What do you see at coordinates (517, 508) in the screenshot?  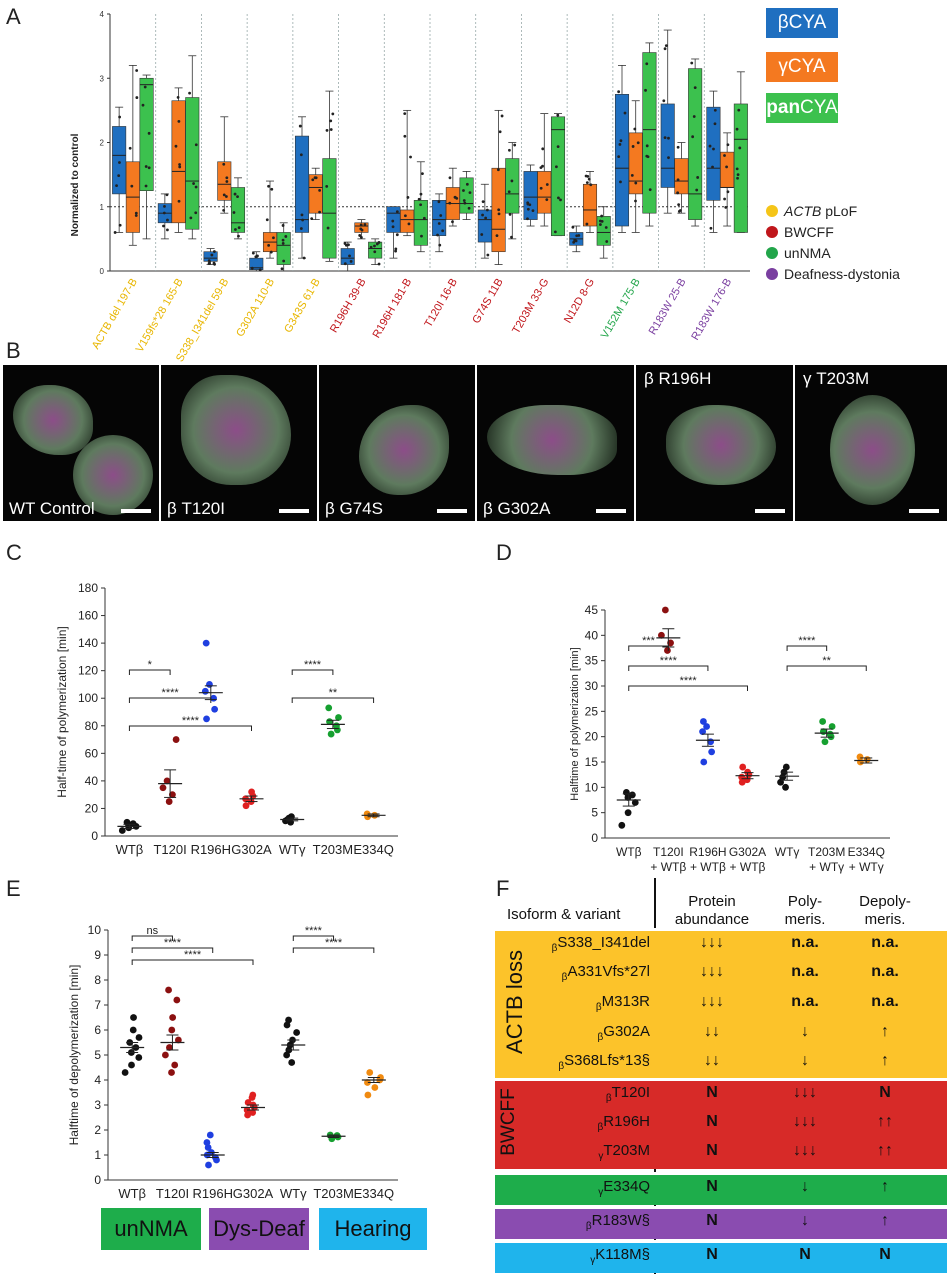 I see `microscopy-caption: β G302A` at bounding box center [517, 508].